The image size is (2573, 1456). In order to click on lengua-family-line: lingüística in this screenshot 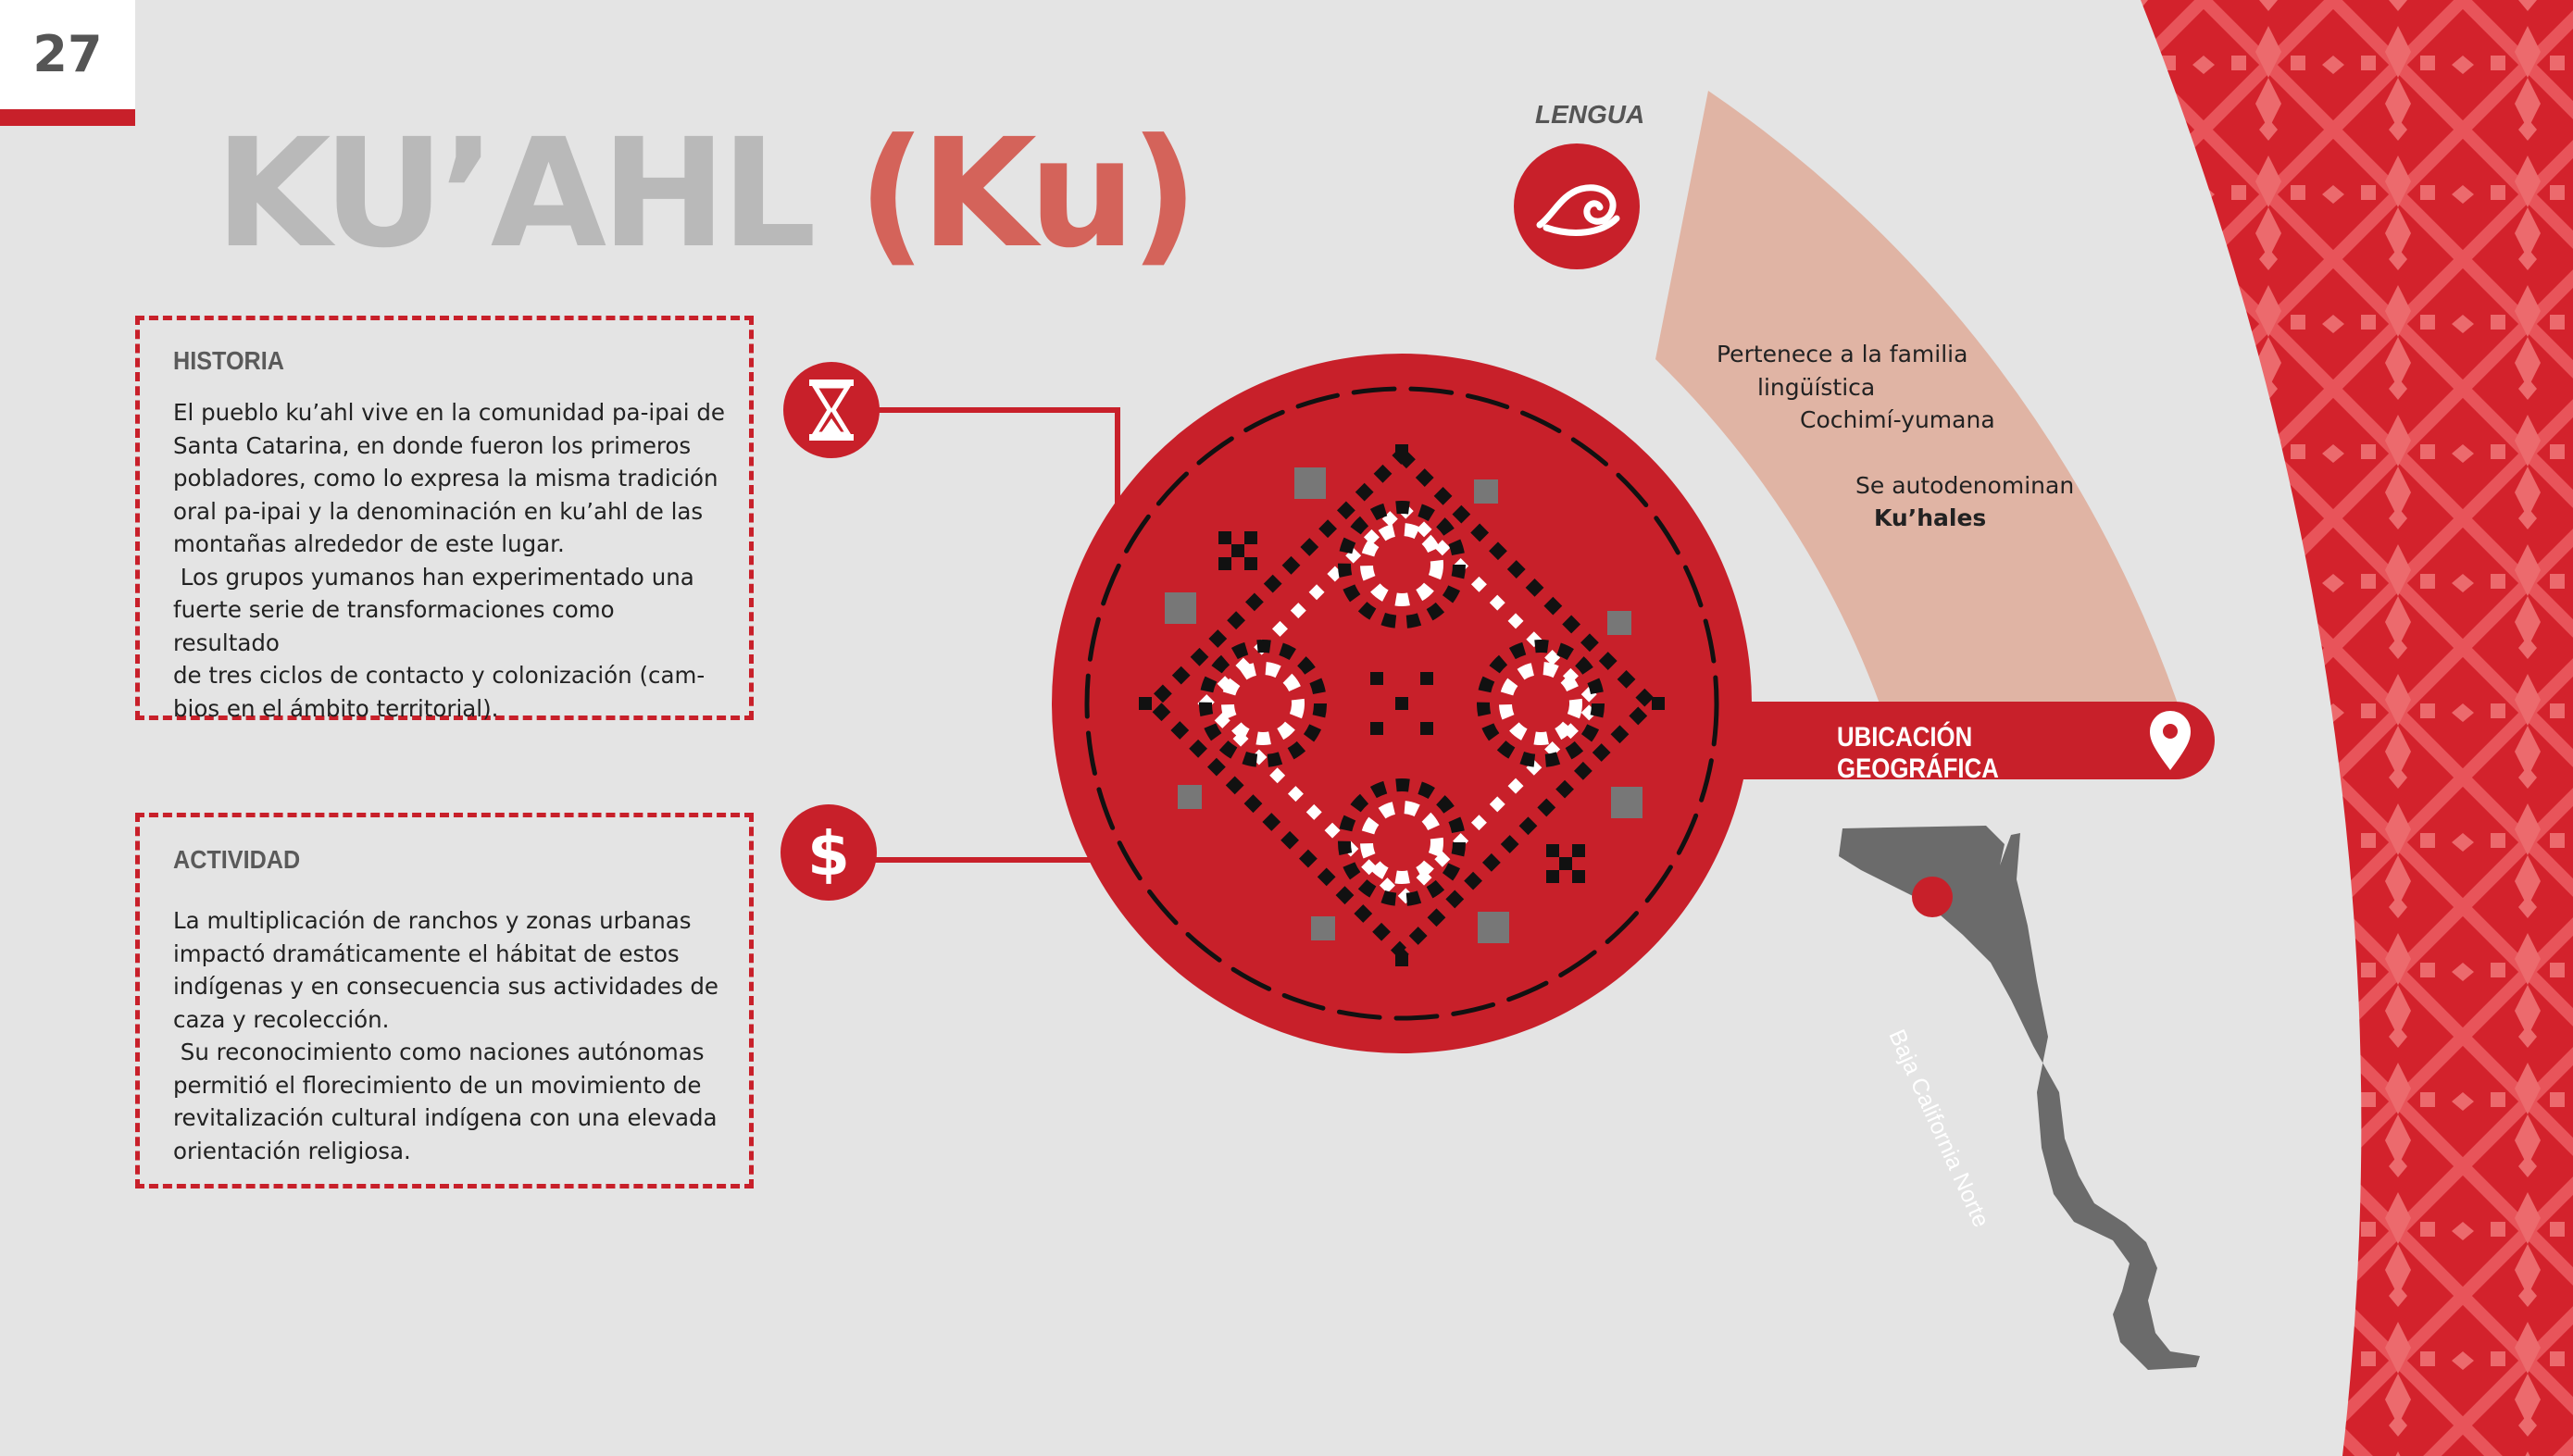, I will do `click(1817, 387)`.